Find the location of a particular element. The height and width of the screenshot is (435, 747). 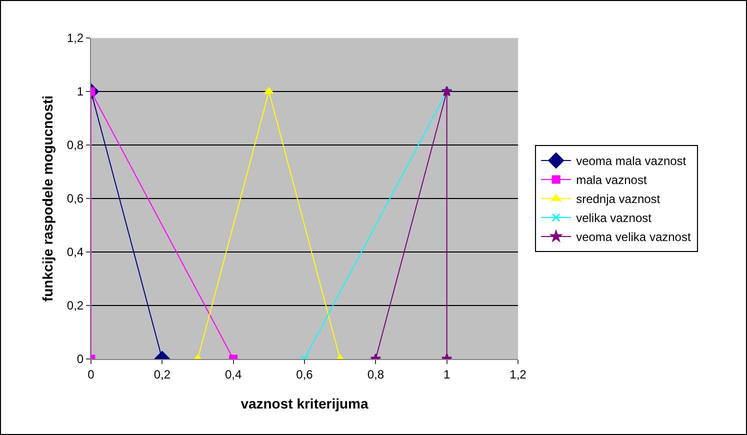

x-tick-label: 0,4 is located at coordinates (233, 374).